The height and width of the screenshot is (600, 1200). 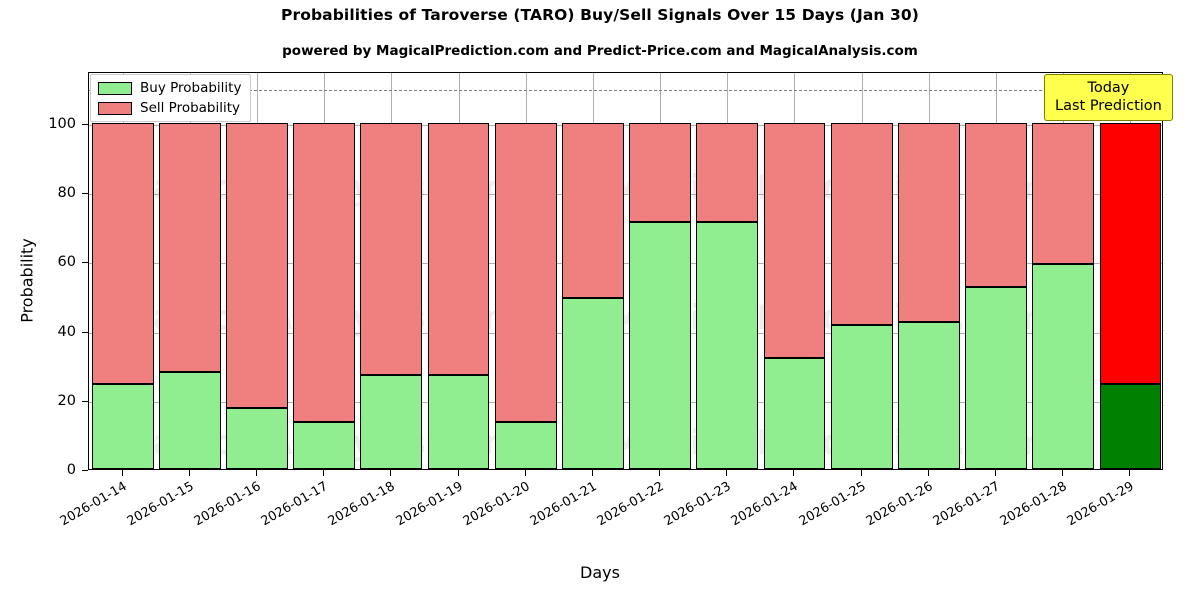 What do you see at coordinates (191, 88) in the screenshot?
I see `legend-label: Buy Probability` at bounding box center [191, 88].